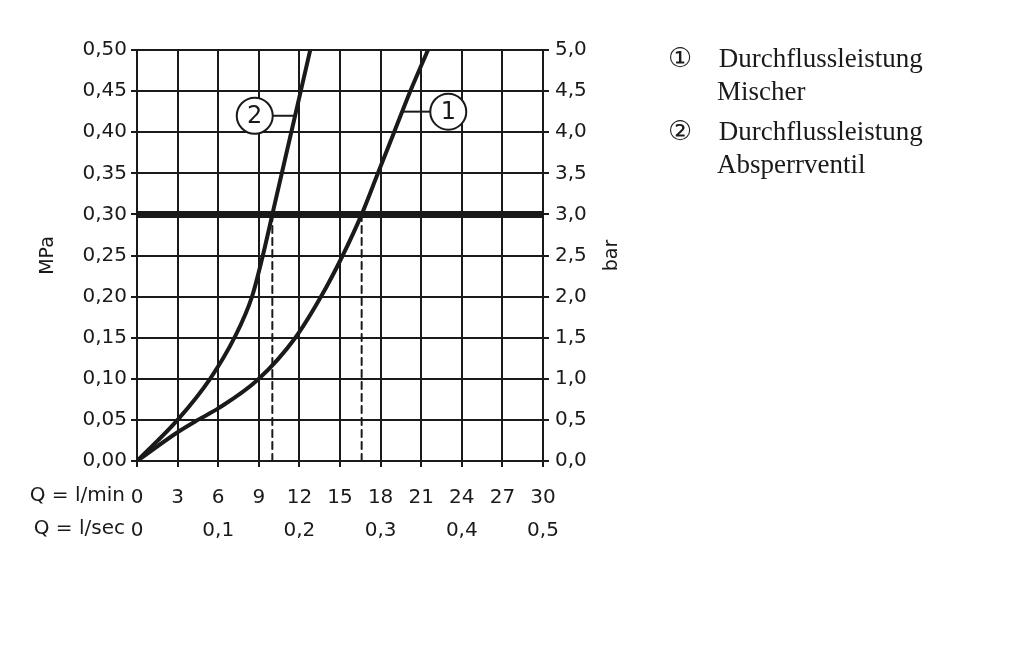 The height and width of the screenshot is (653, 1024). I want to click on y-tick-label: 0,40, so click(104, 130).